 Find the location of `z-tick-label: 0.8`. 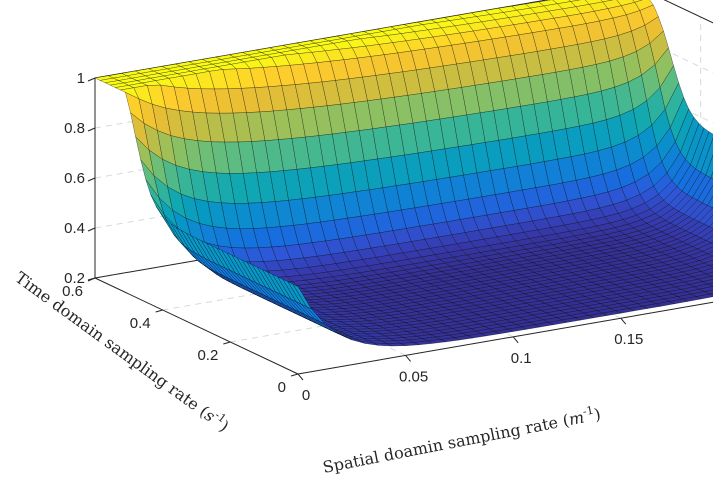

z-tick-label: 0.8 is located at coordinates (74, 128).